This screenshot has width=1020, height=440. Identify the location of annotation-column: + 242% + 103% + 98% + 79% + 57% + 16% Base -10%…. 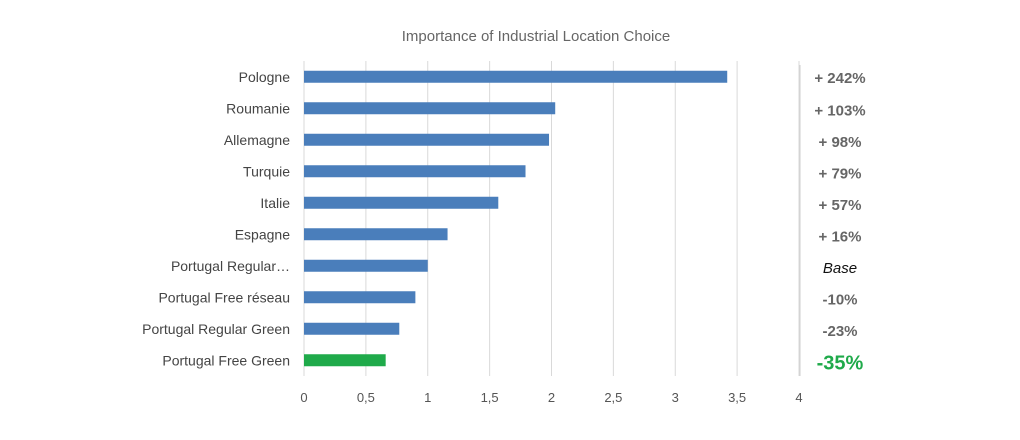
(832, 220).